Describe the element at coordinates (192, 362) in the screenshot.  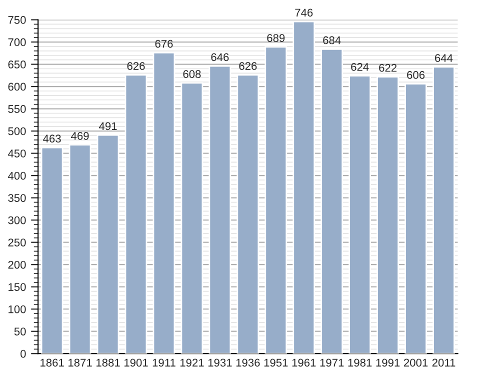
I see `x-tick-label: 1921` at that location.